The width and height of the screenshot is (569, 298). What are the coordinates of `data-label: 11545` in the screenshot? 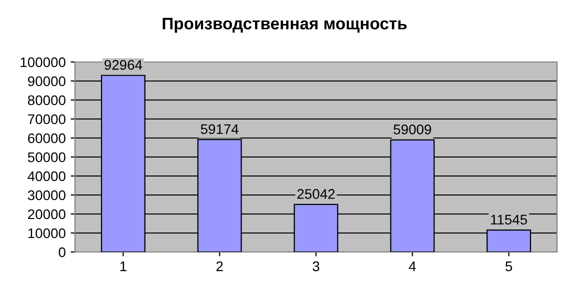 It's located at (509, 219).